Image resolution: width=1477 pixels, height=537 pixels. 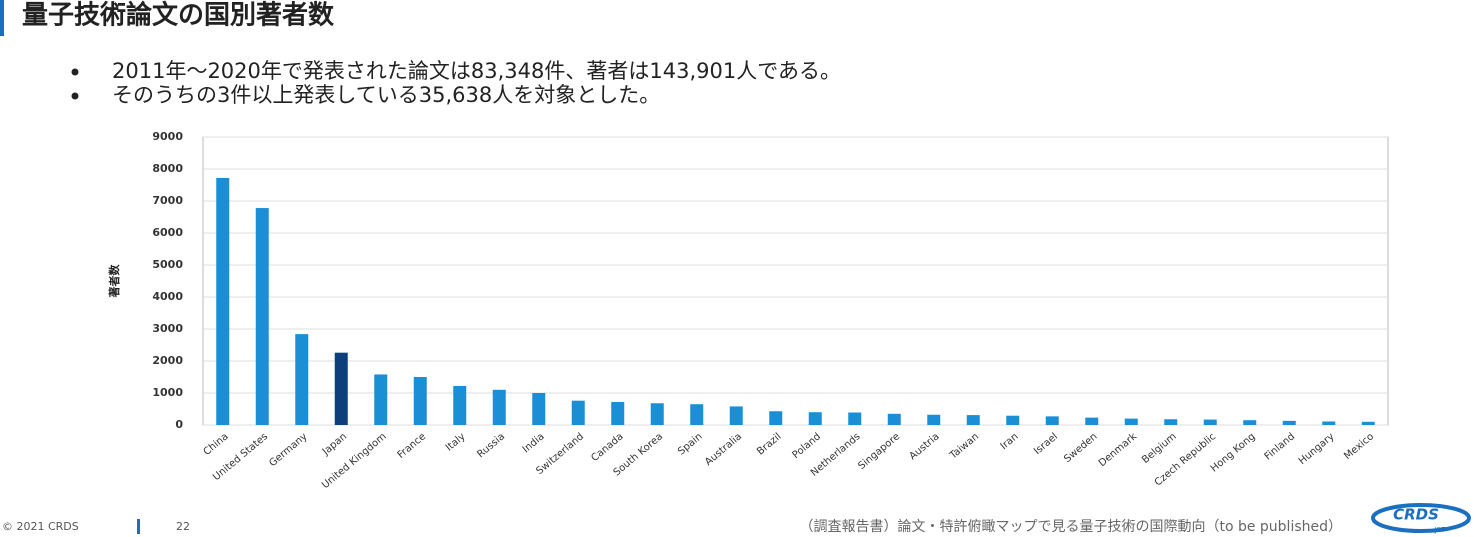 I want to click on x-tick-label: Canada, so click(x=607, y=447).